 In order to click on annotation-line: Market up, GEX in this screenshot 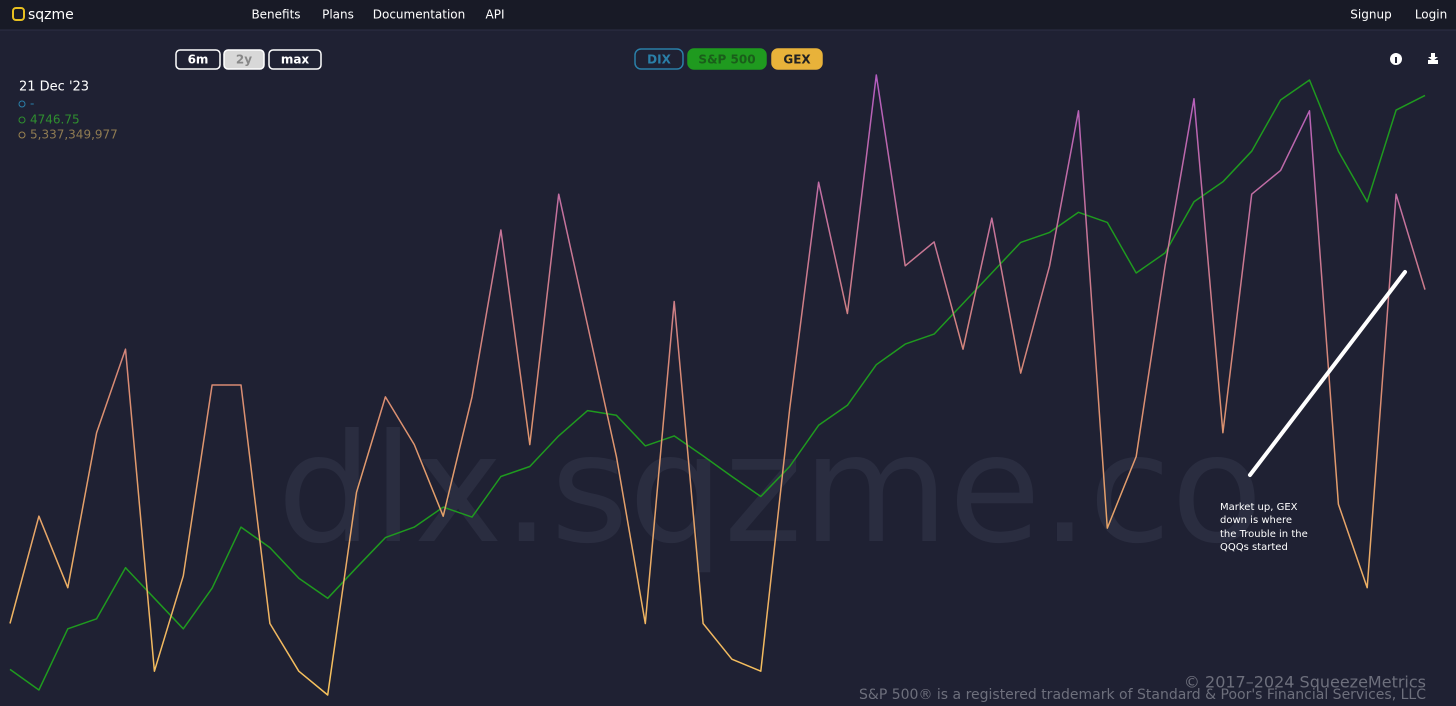, I will do `click(1259, 507)`.